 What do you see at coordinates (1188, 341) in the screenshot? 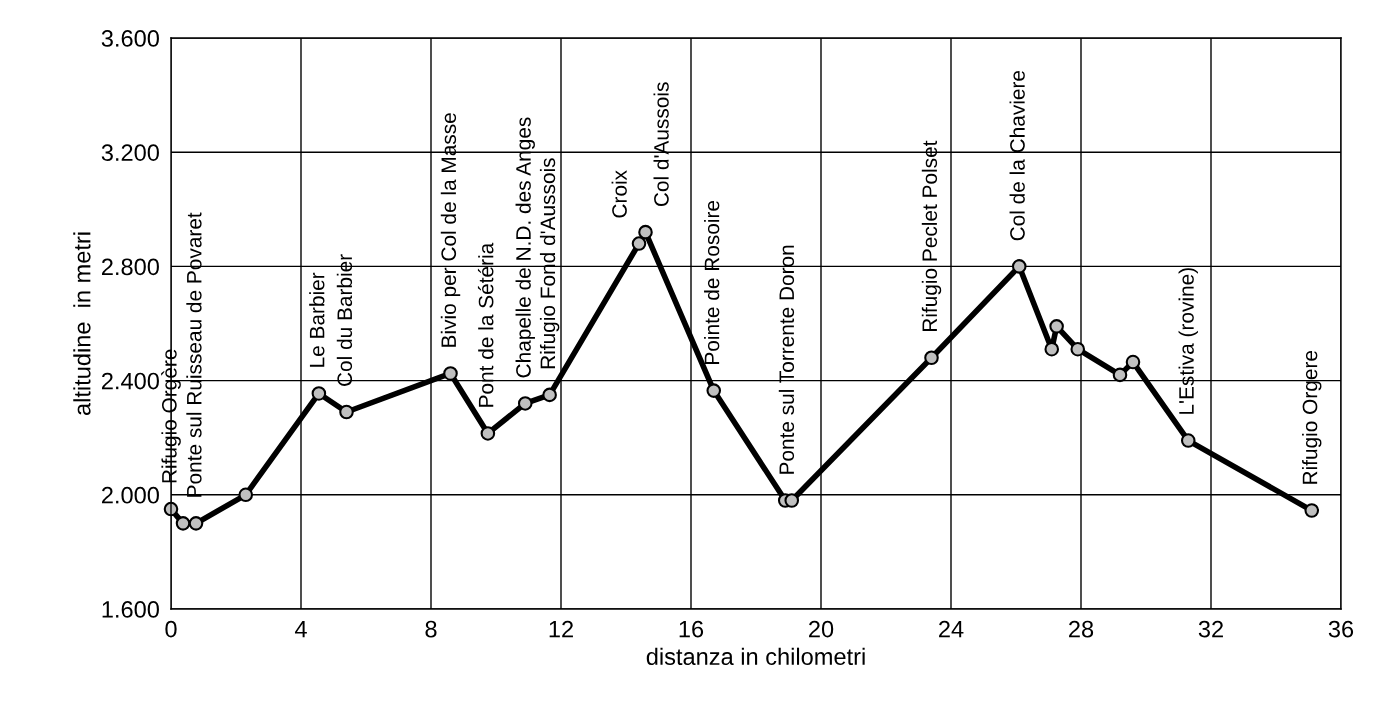
I see `annotation: L'Estiva (rovine)` at bounding box center [1188, 341].